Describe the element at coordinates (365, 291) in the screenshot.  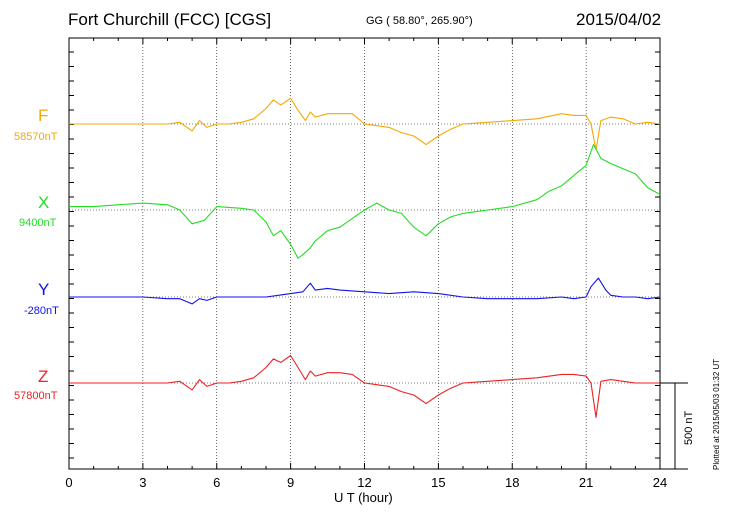
I see `series-line-y` at that location.